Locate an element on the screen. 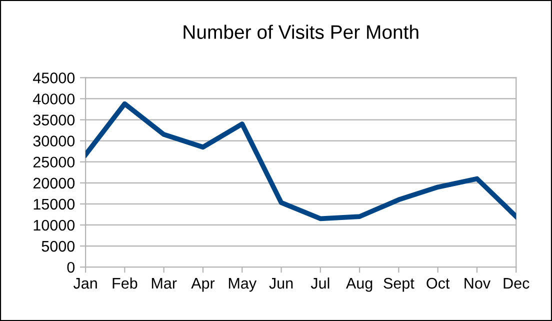 Image resolution: width=552 pixels, height=321 pixels. x-tick-label: May is located at coordinates (242, 285).